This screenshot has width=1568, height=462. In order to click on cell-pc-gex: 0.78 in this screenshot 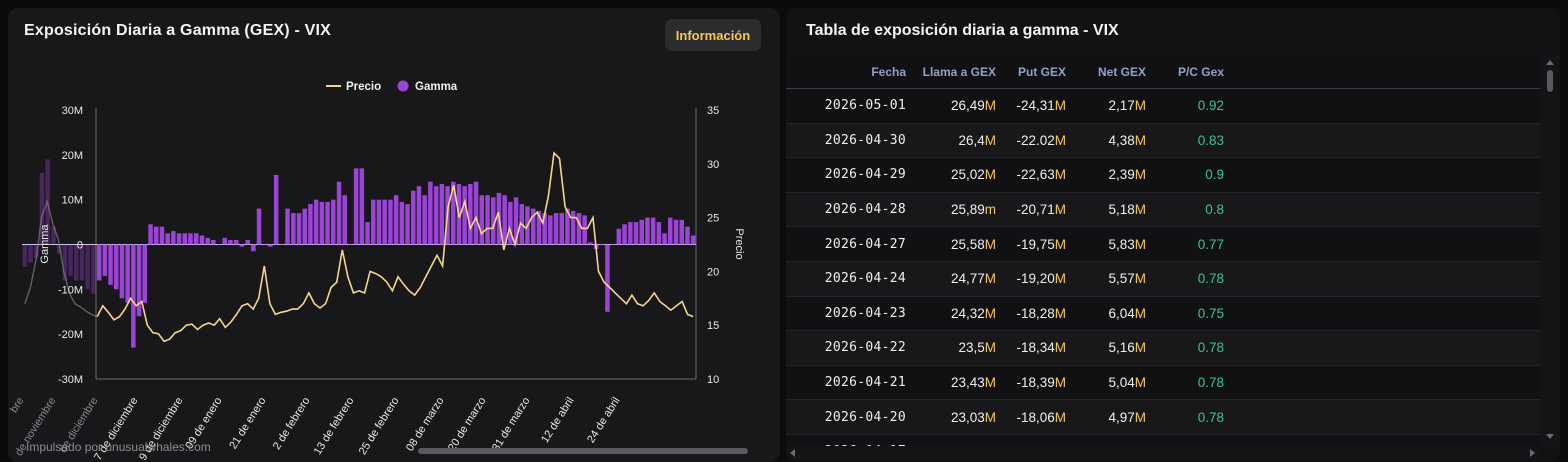, I will do `click(1195, 383)`.